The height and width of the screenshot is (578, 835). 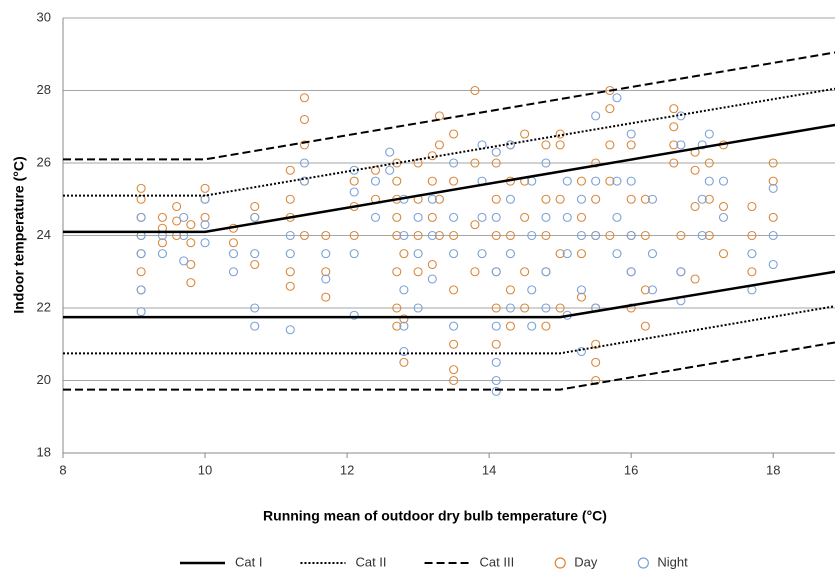 What do you see at coordinates (44, 379) in the screenshot?
I see `y-tick-label: 20` at bounding box center [44, 379].